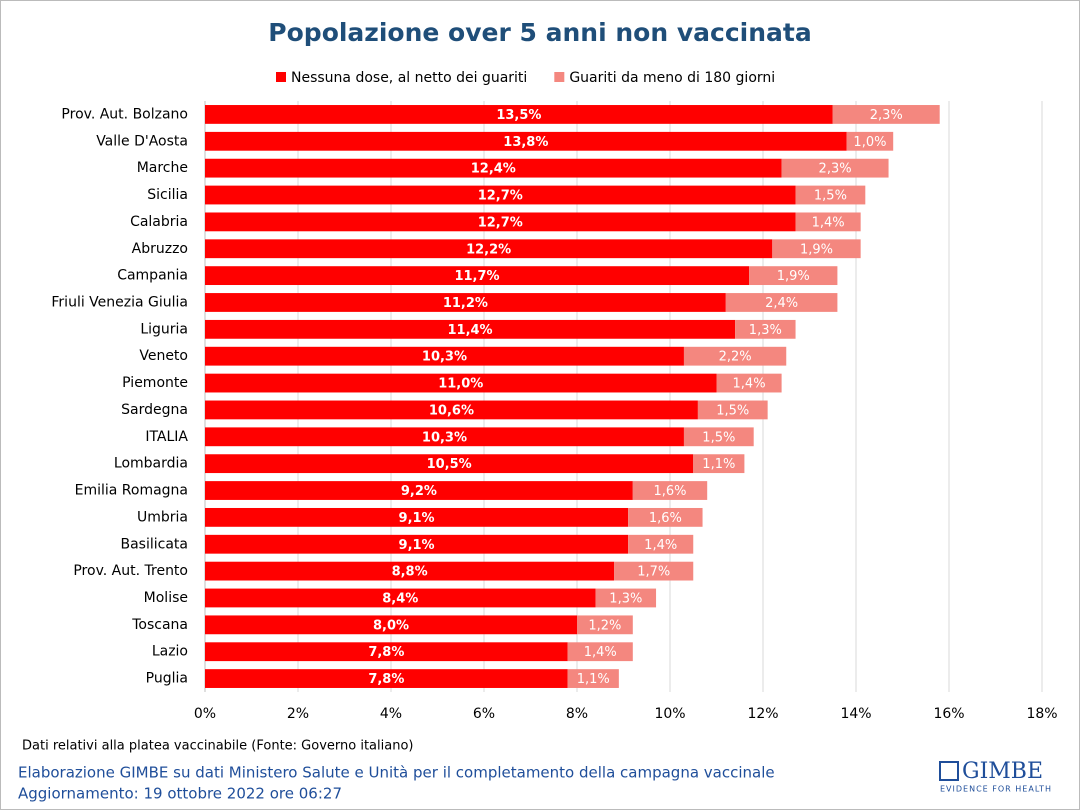 The height and width of the screenshot is (810, 1080). I want to click on x-tick-label: 4%, so click(391, 714).